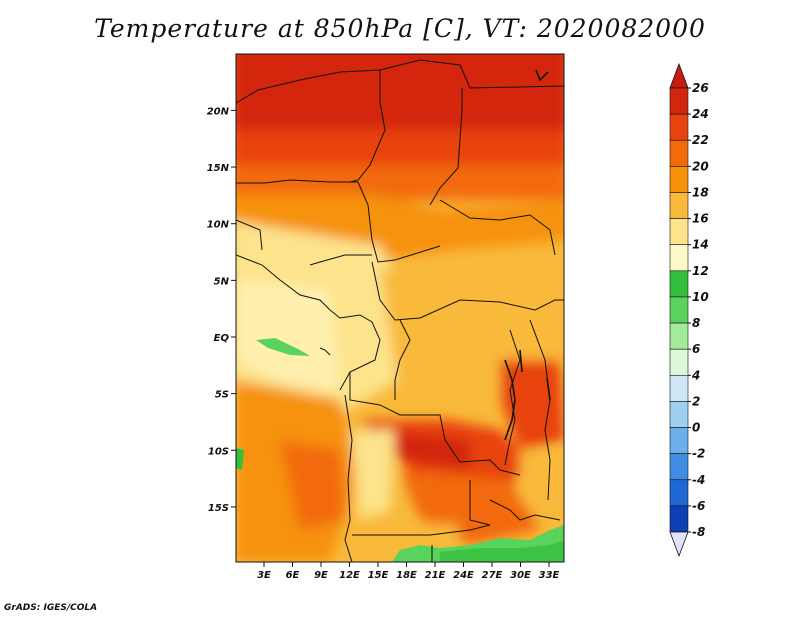 Image resolution: width=800 pixels, height=618 pixels. I want to click on colorbar-top-arrow, so click(679, 75).